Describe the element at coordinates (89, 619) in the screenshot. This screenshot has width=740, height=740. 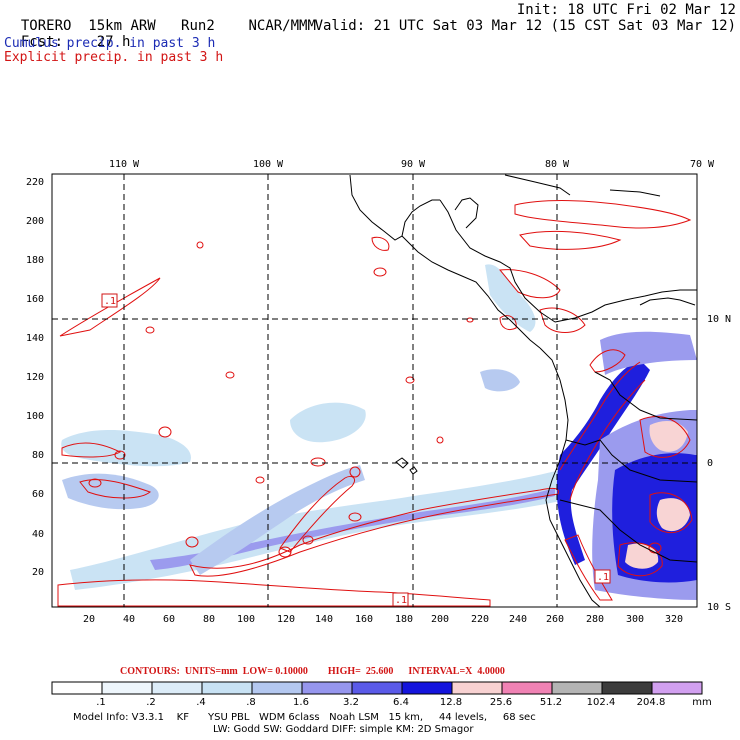
I see `x-tick: 20` at that location.